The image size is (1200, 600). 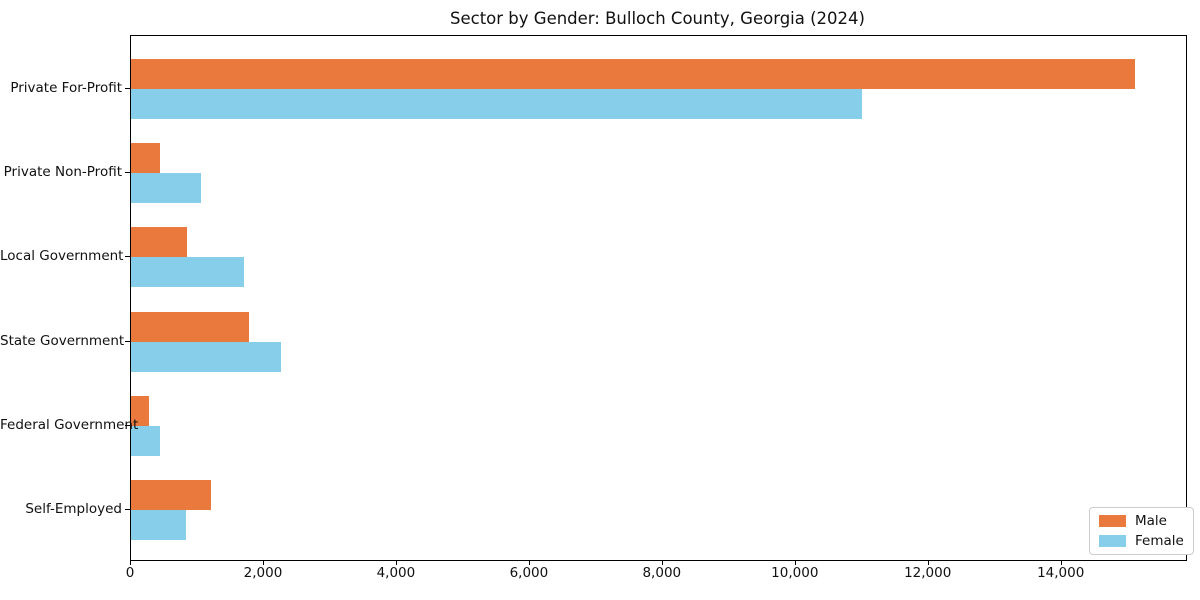 I want to click on bar-male-state-government, so click(x=190, y=326).